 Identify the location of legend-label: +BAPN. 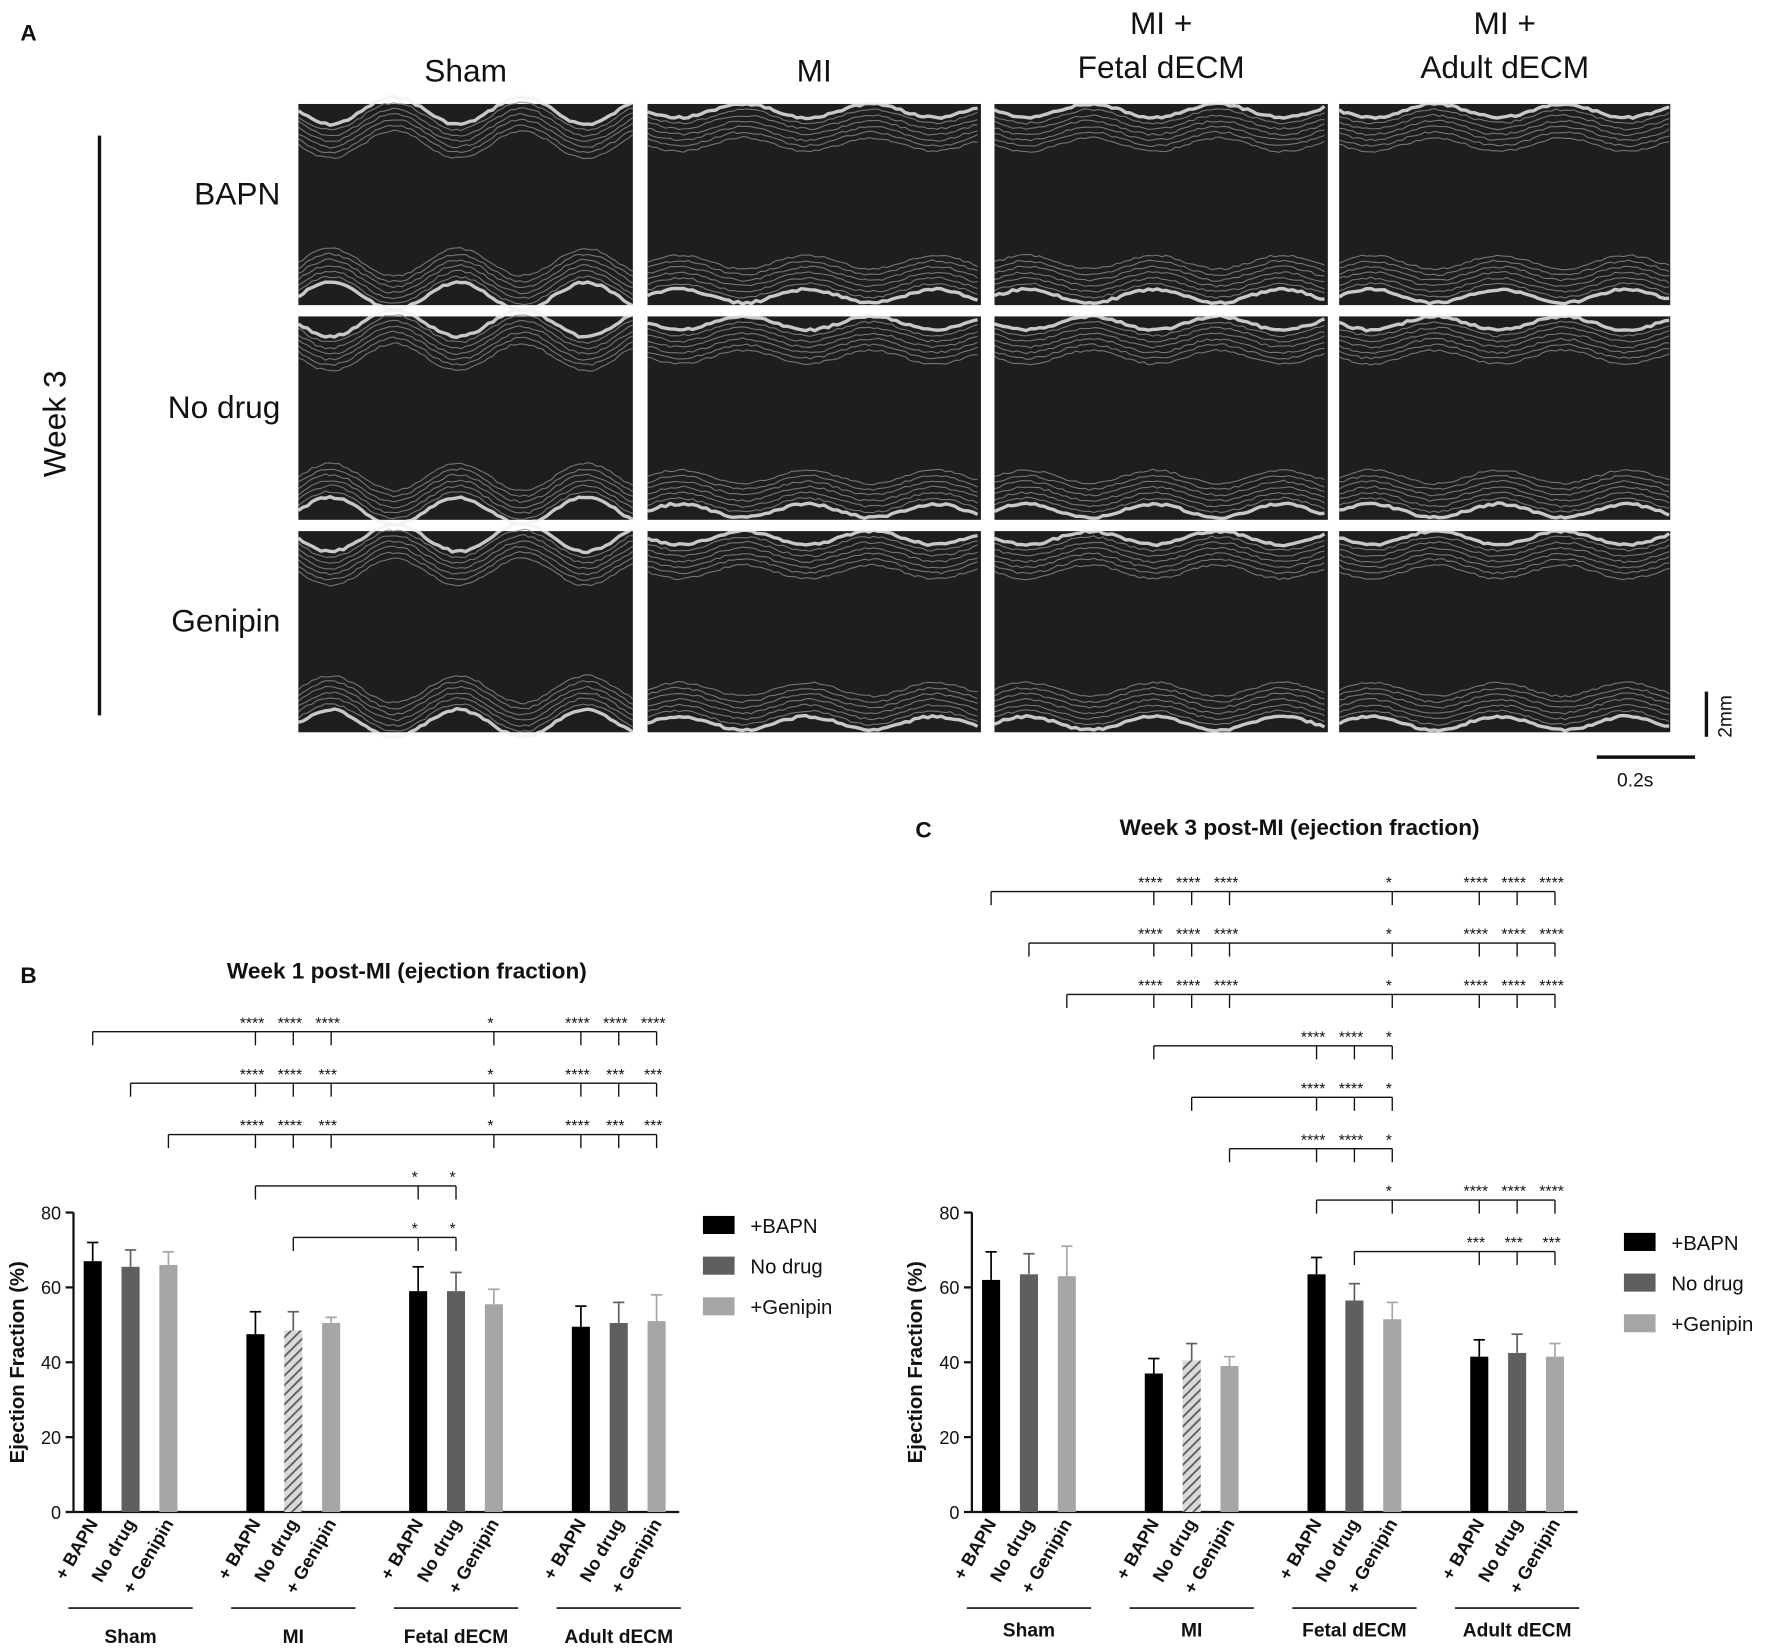
(783, 1227).